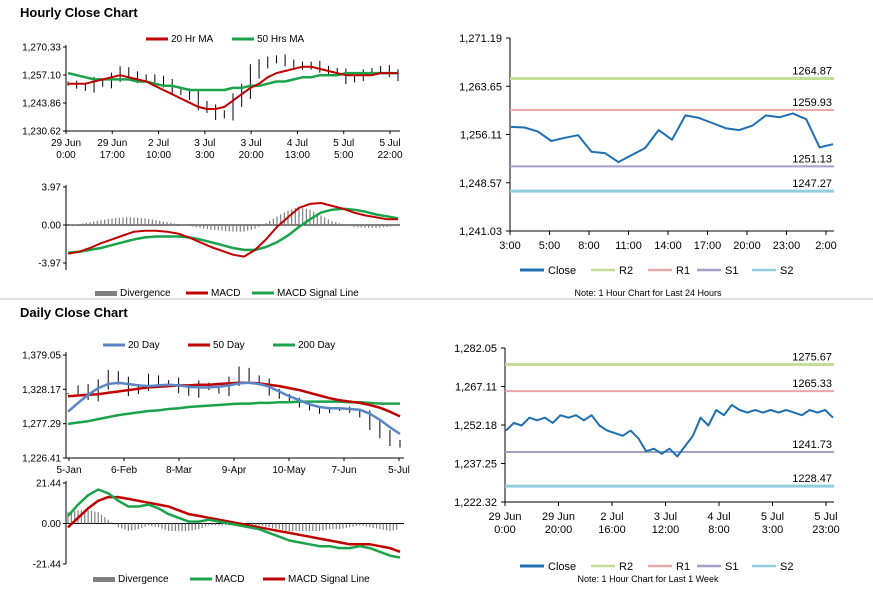 Image resolution: width=873 pixels, height=601 pixels. I want to click on daily_levels-legend-label: R1, so click(683, 567).